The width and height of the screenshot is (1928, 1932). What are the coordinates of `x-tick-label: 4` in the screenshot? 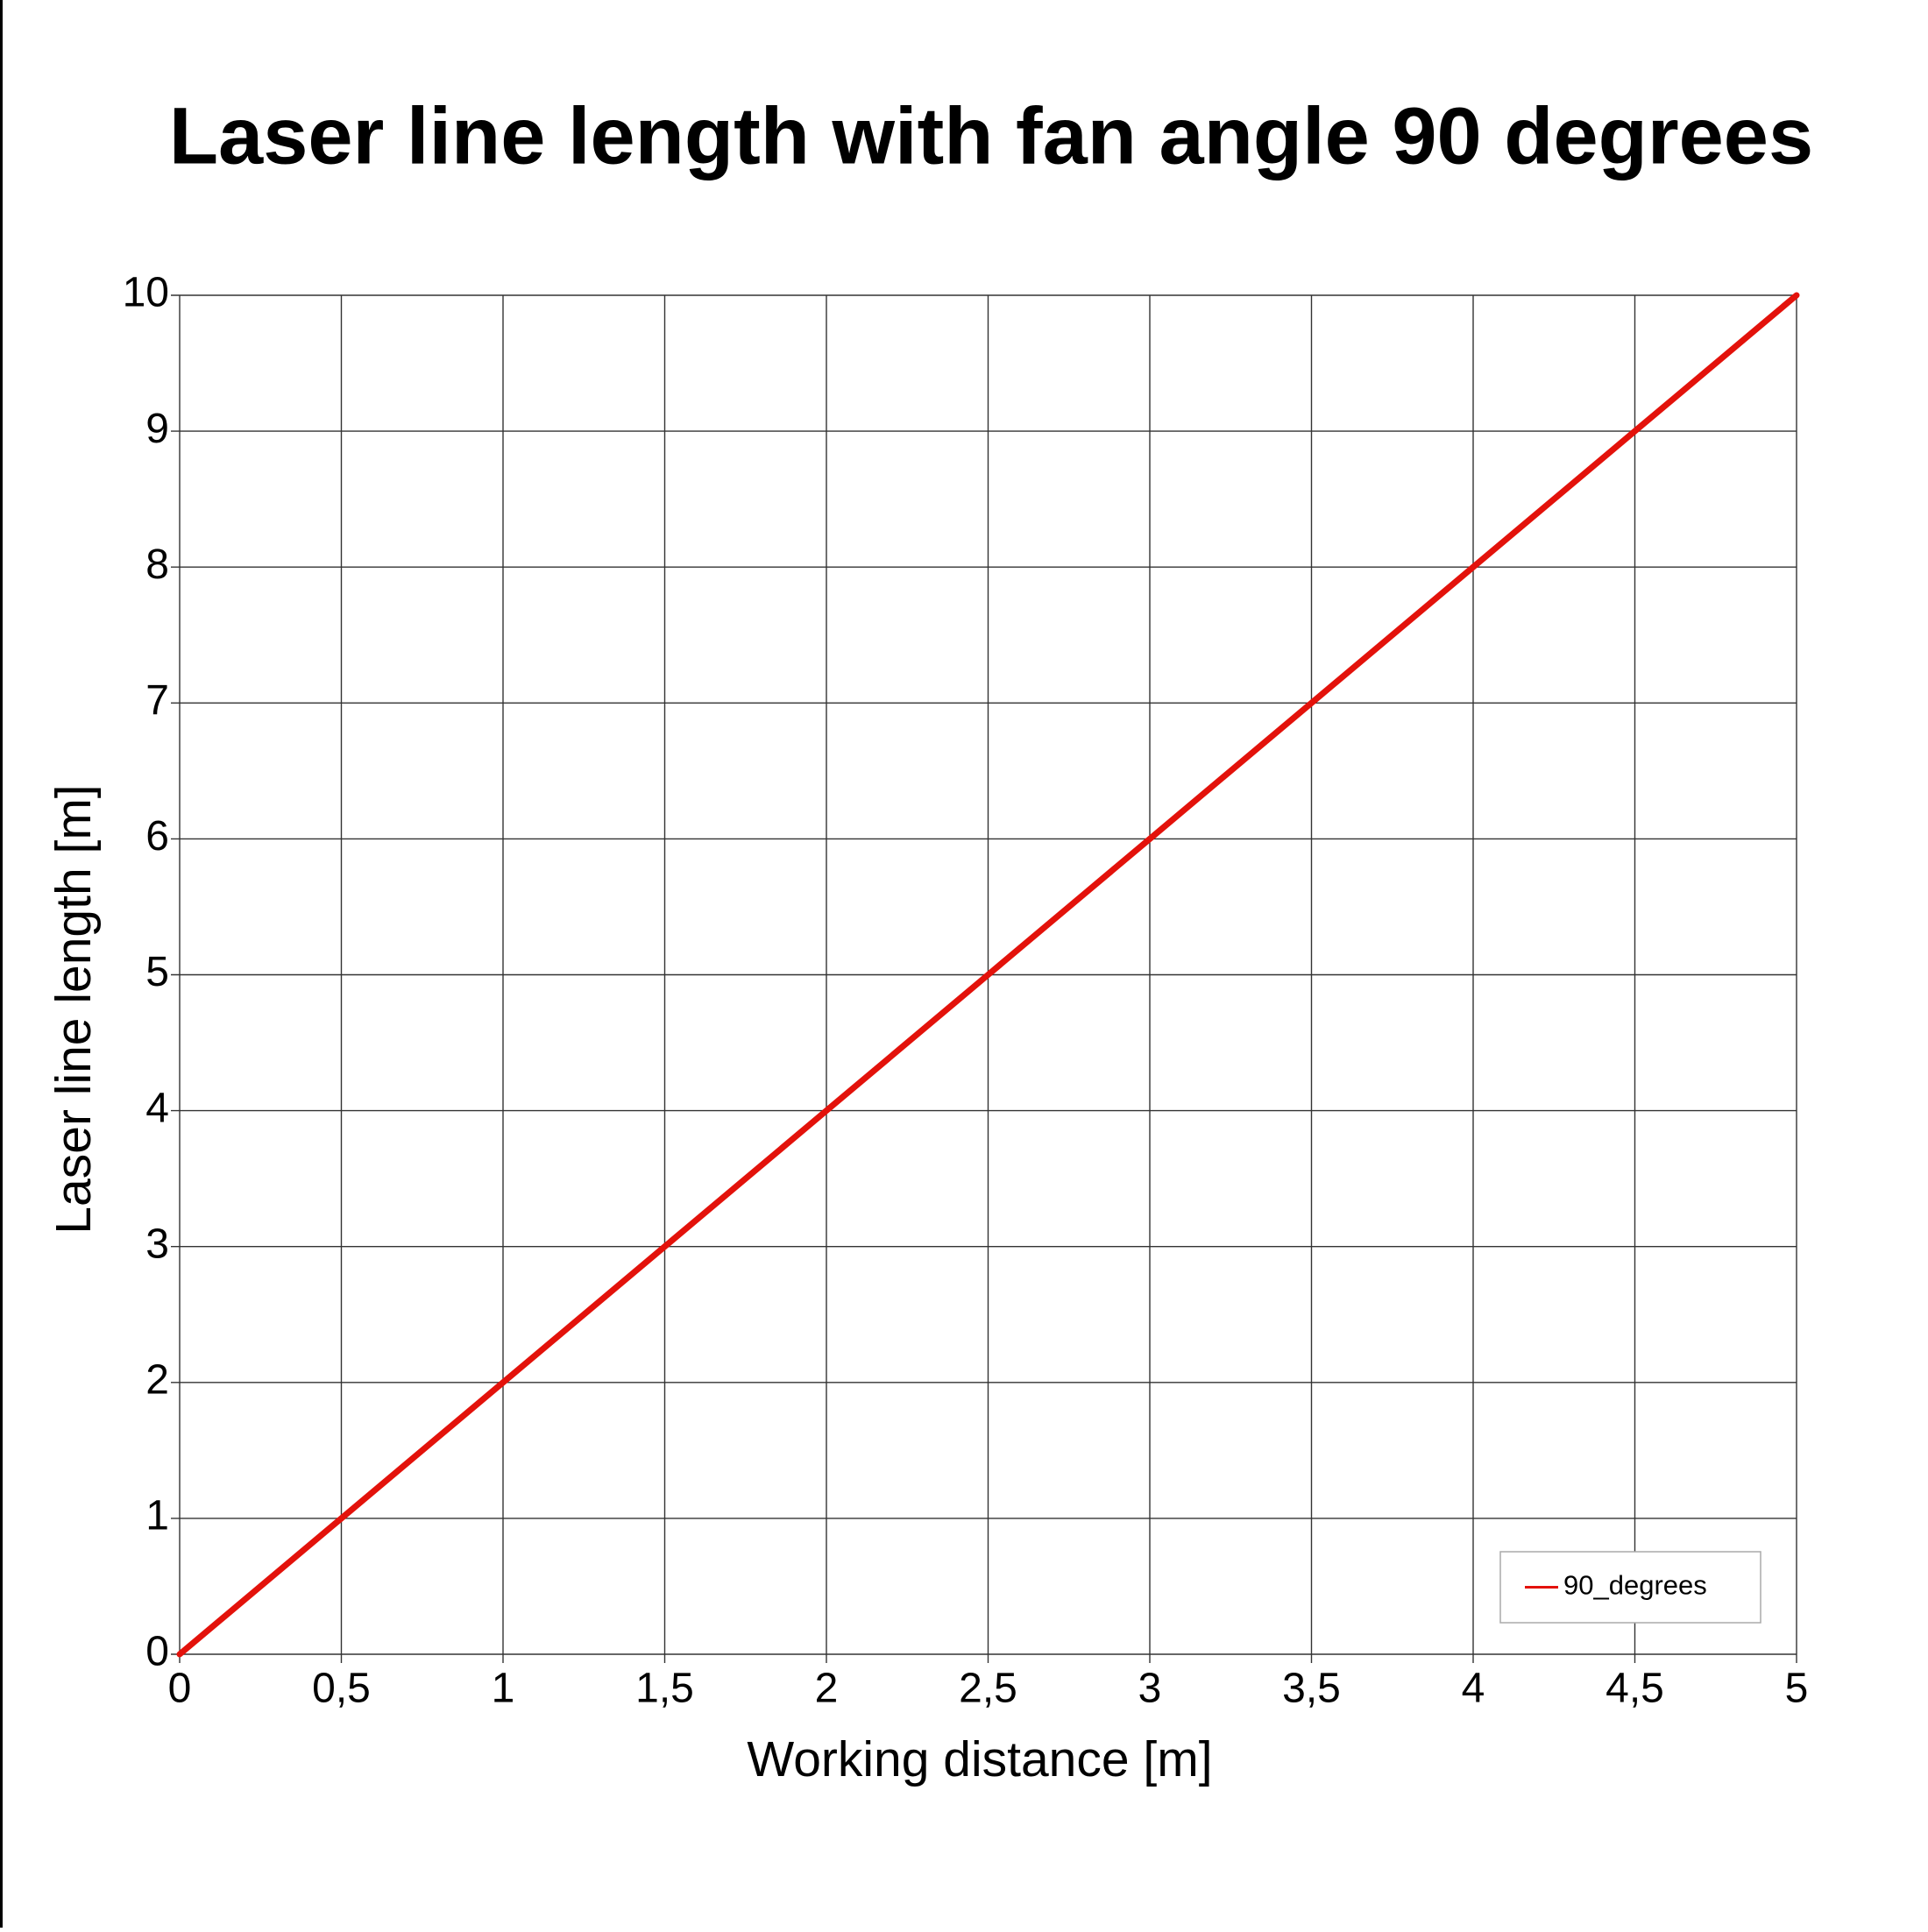 It's located at (1473, 1689).